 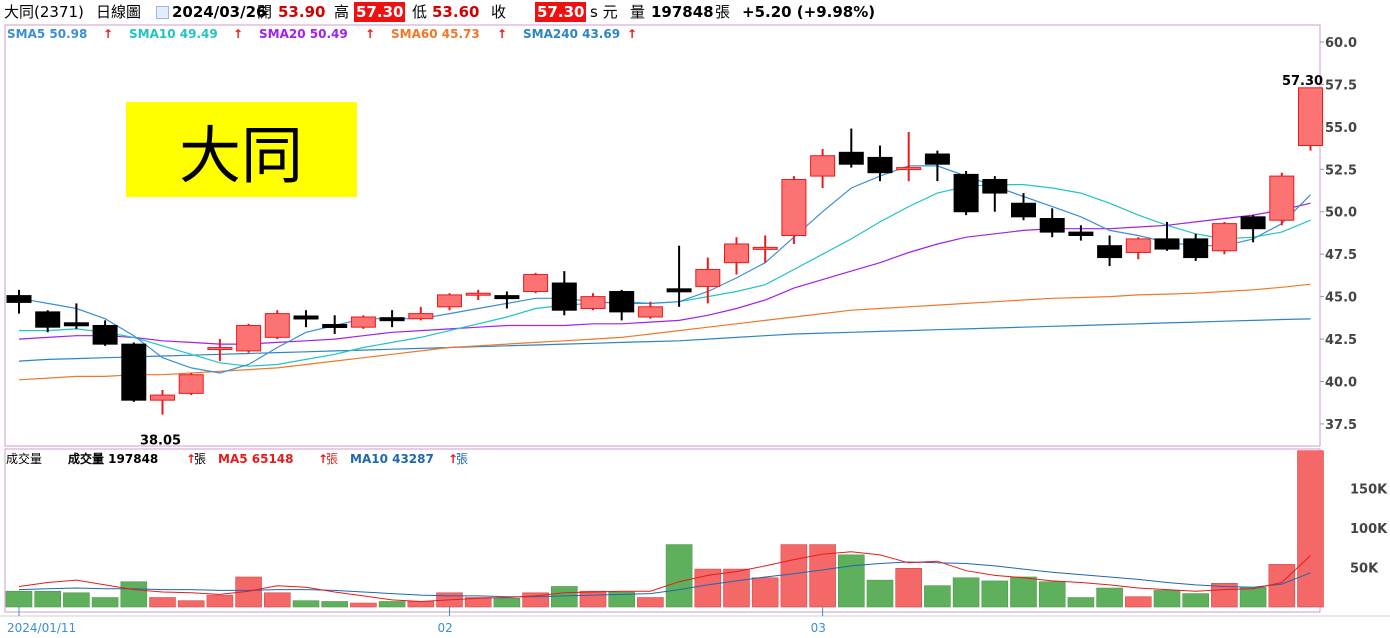 What do you see at coordinates (162, 12) in the screenshot?
I see `calendar-icon` at bounding box center [162, 12].